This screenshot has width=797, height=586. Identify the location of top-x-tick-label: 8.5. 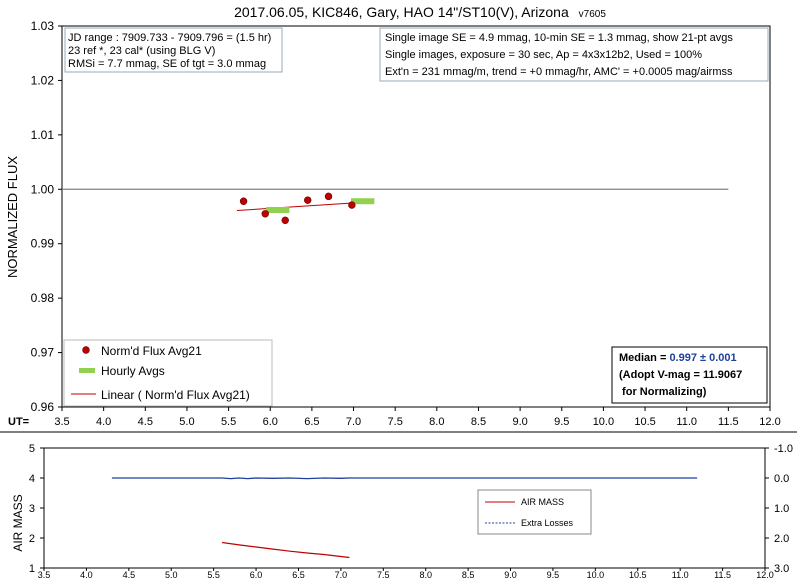
(478, 422).